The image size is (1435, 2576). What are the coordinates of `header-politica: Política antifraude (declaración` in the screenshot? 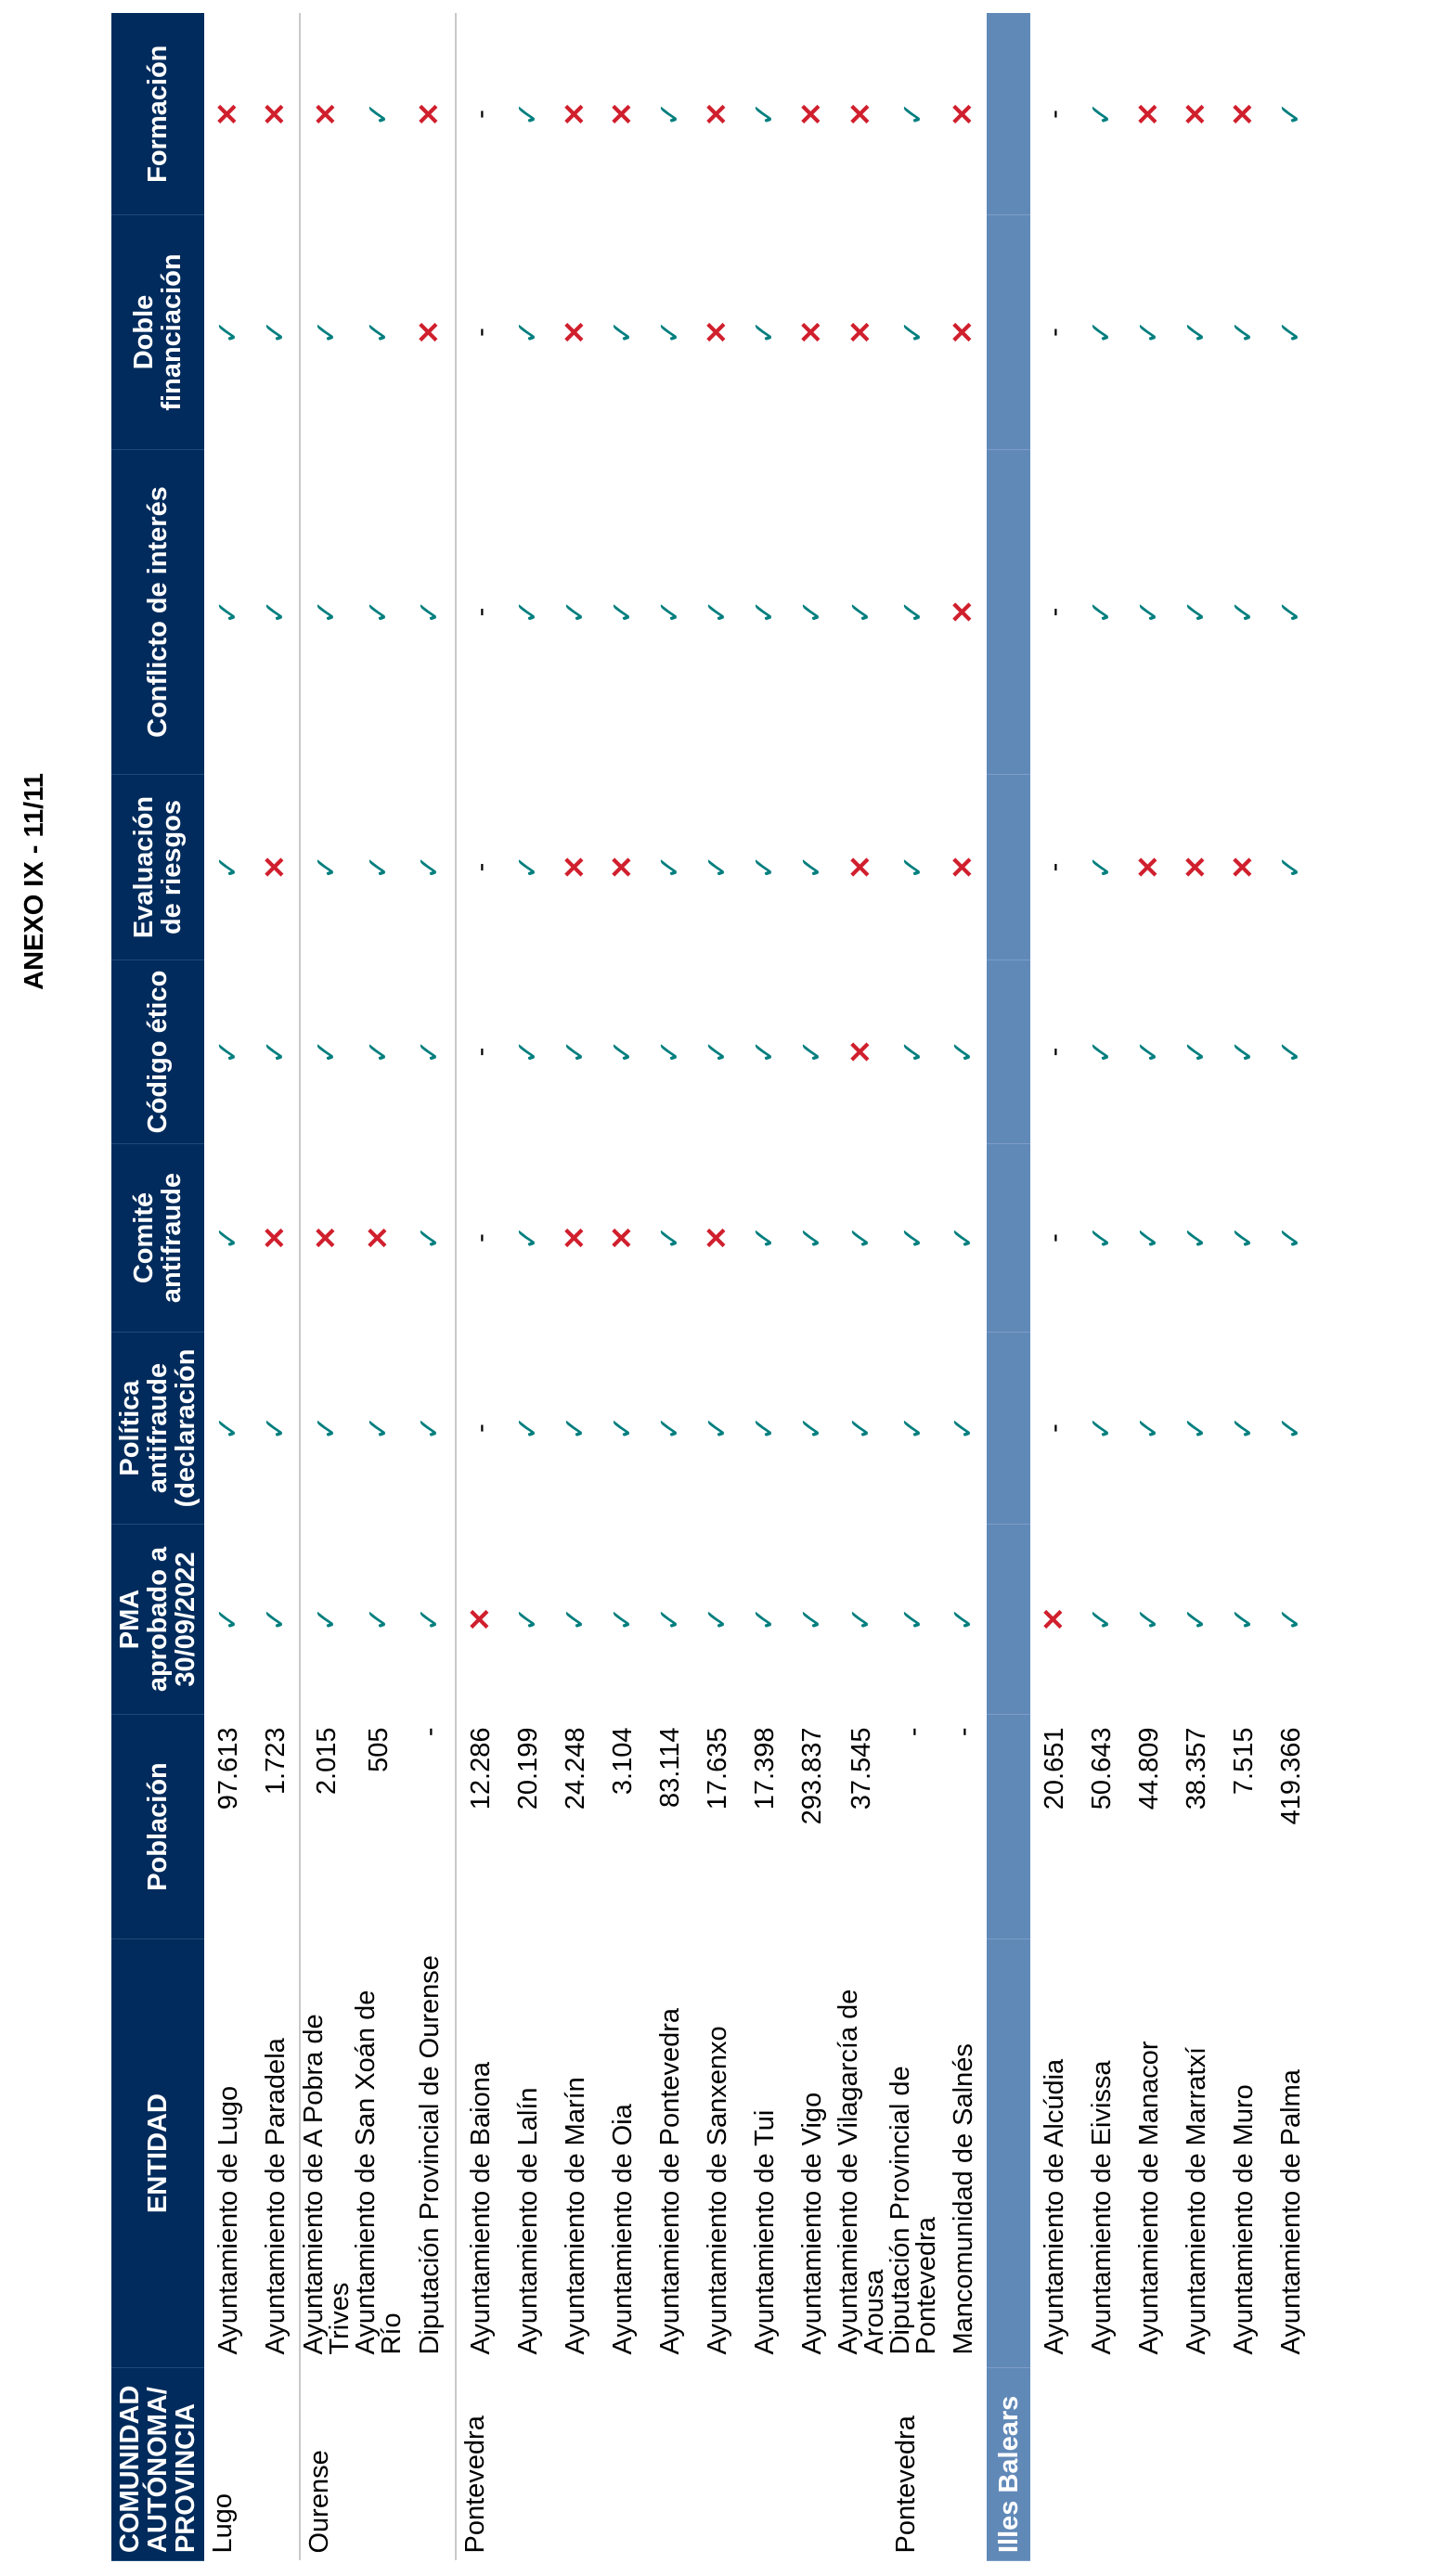 It's located at (157, 1429).